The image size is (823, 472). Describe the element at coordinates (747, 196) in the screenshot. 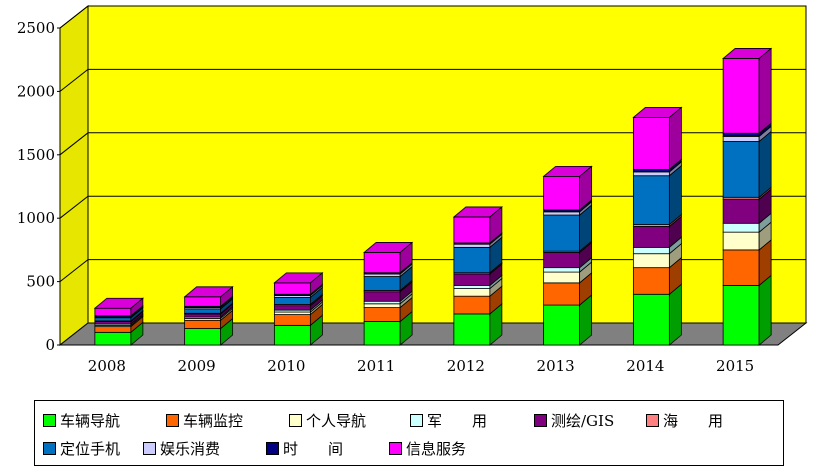

I see `bar-stack-2015` at that location.